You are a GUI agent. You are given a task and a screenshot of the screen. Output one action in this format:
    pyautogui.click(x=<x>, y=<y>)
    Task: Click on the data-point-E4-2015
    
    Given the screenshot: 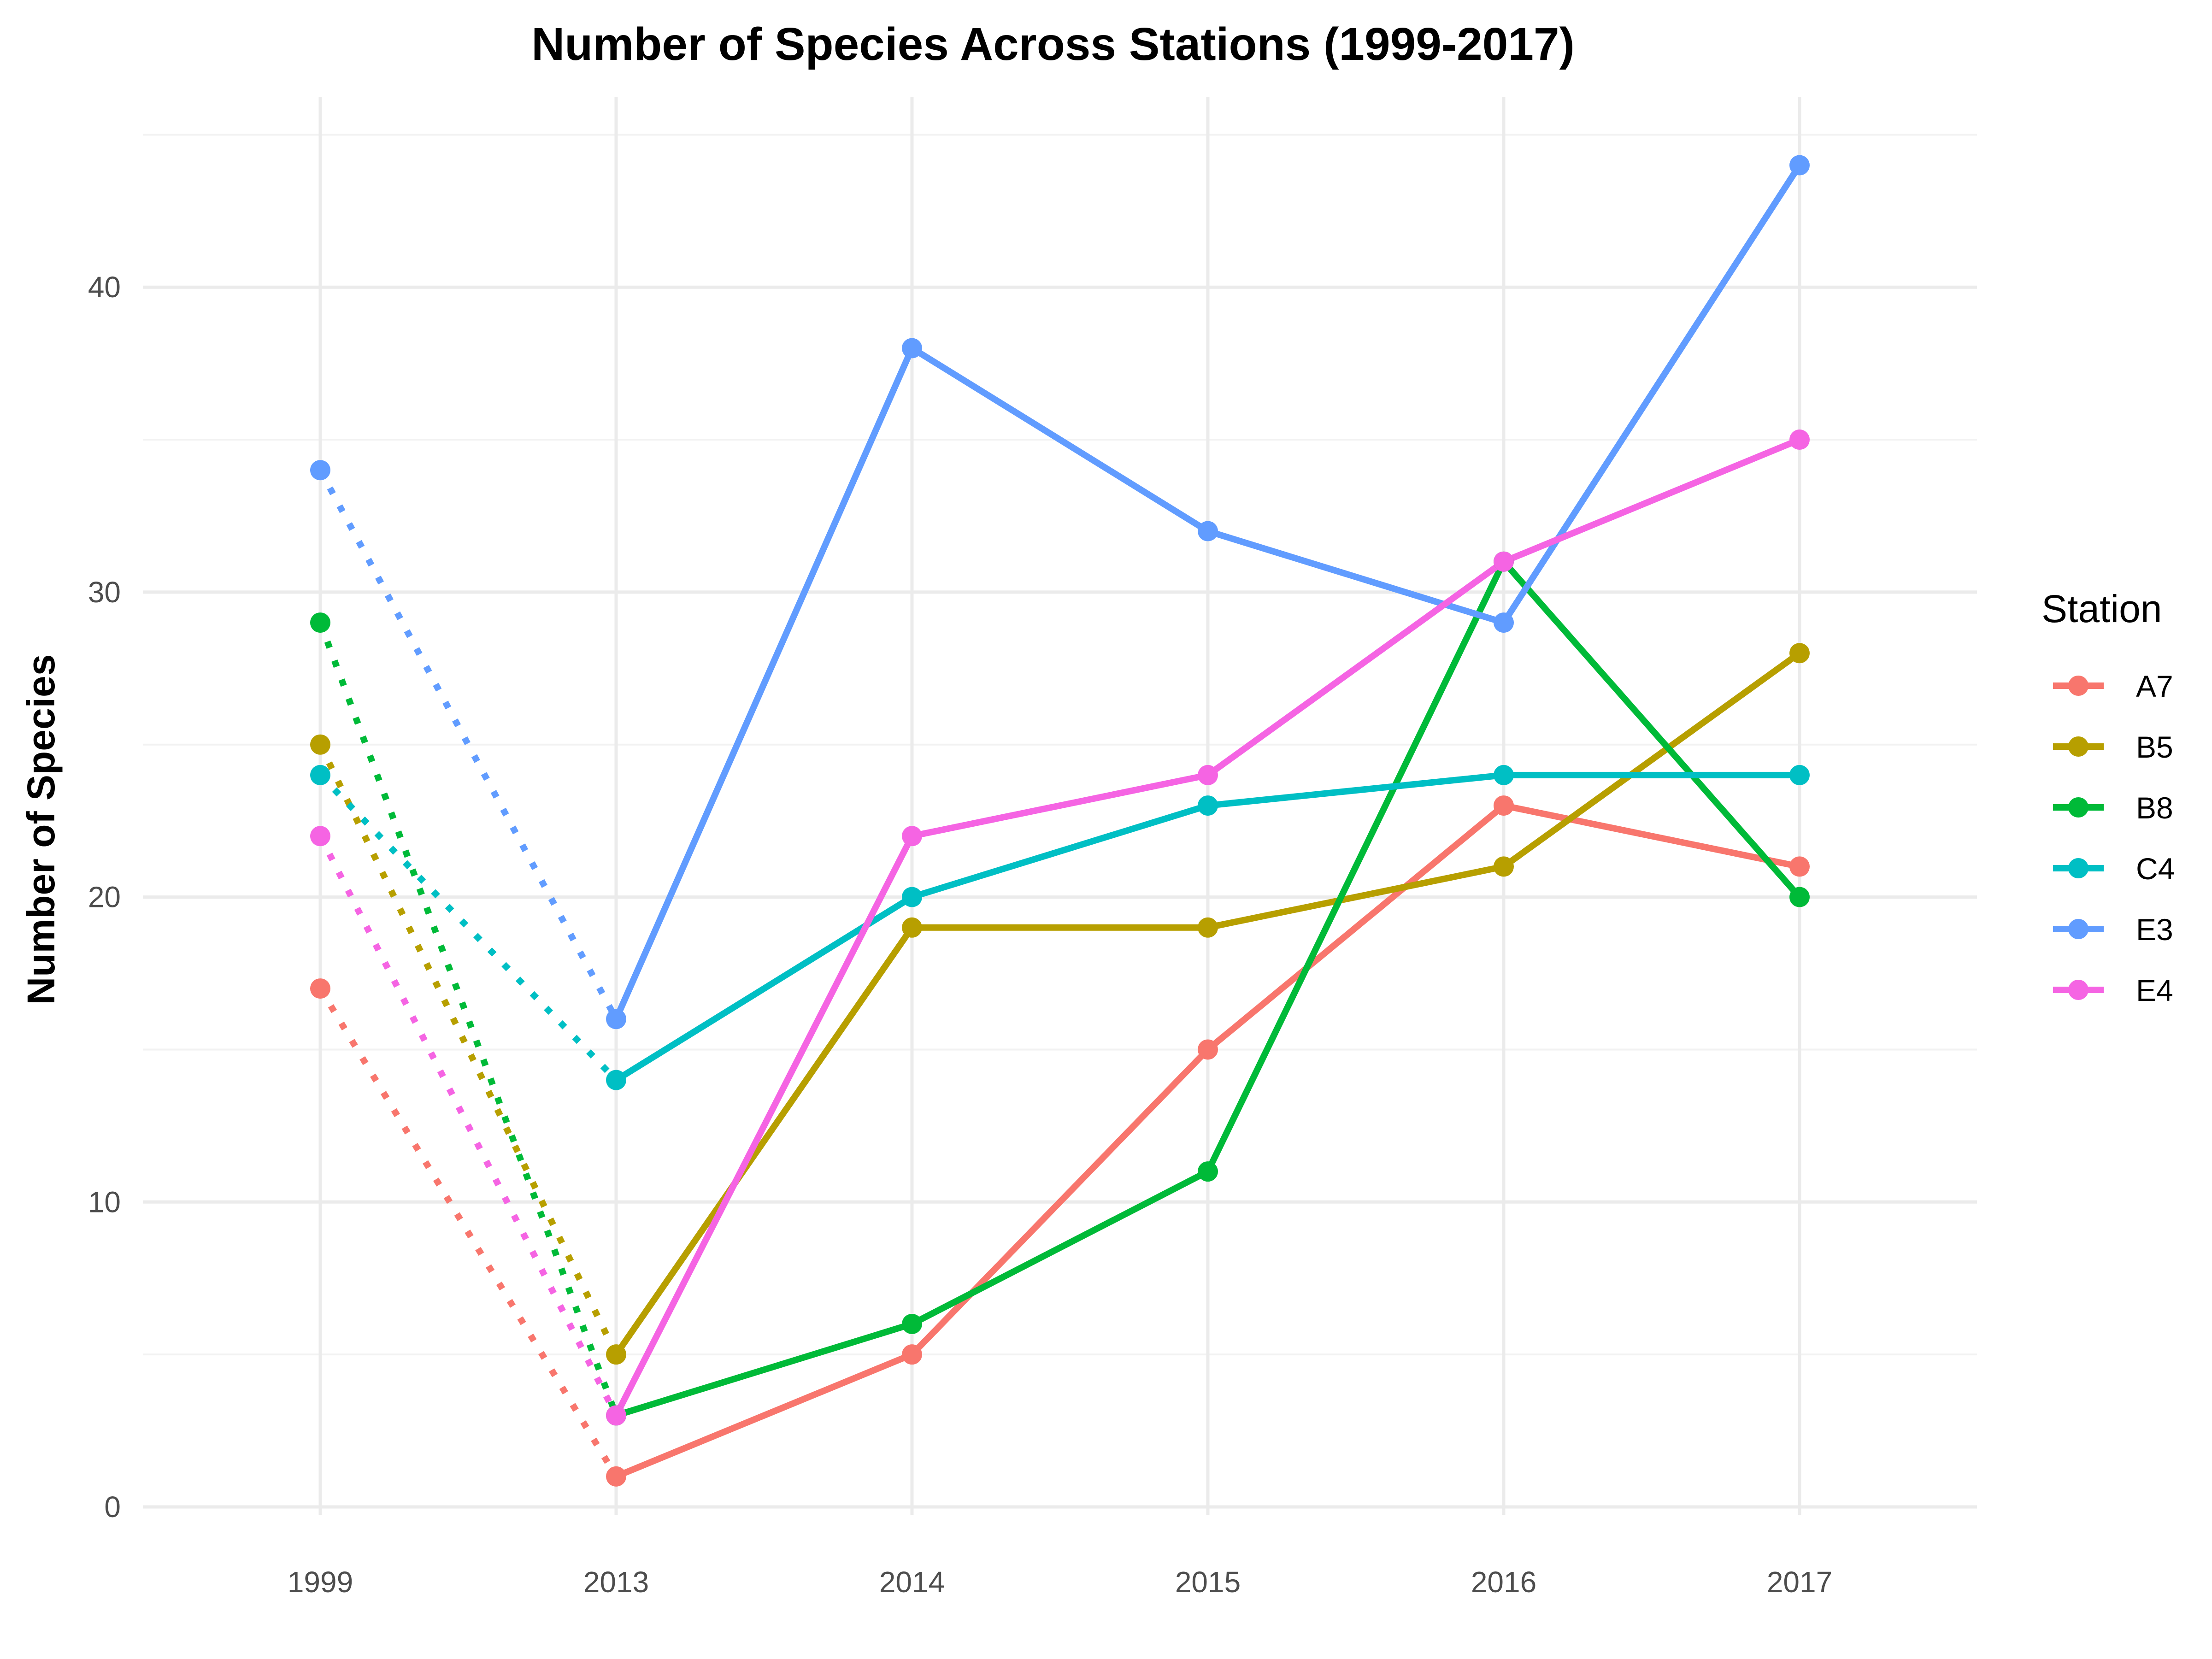 What is the action you would take?
    pyautogui.click(x=1208, y=775)
    